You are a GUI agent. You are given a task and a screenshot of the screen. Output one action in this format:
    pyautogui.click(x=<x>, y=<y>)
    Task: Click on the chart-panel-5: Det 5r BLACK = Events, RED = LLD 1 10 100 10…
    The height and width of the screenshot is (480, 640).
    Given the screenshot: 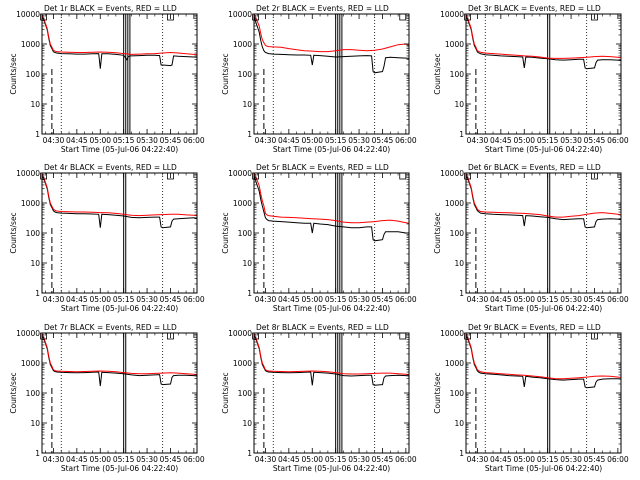 What is the action you would take?
    pyautogui.click(x=319, y=238)
    